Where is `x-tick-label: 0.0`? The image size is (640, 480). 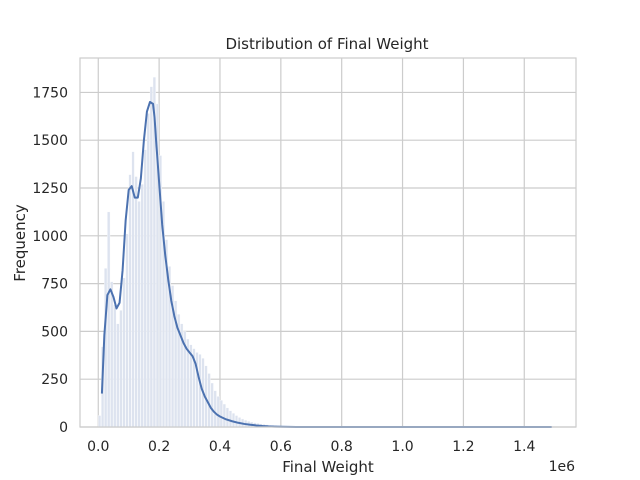
x-tick-label: 0.0 is located at coordinates (98, 447).